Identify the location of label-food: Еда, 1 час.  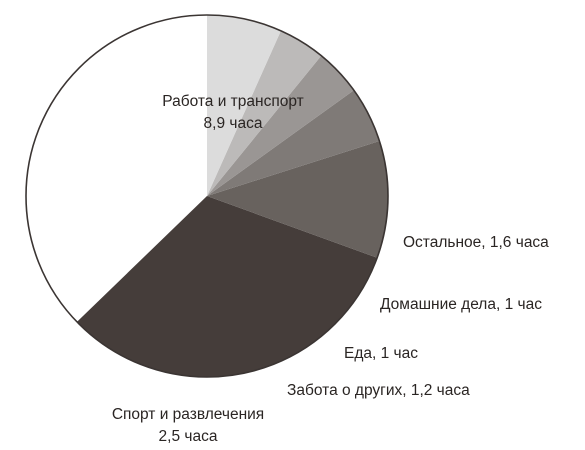
(381, 353).